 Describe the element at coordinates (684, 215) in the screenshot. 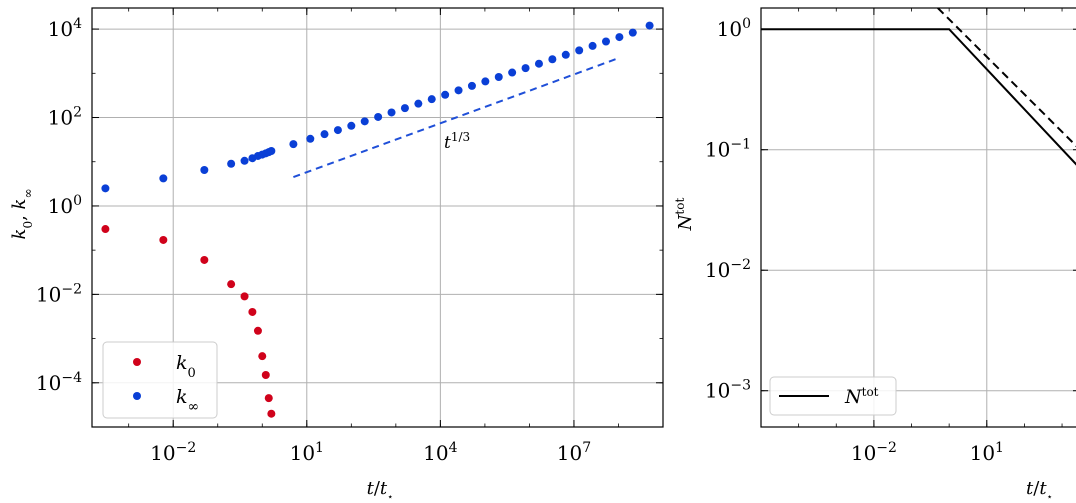

I see `right-y-axis-label: Ntot` at that location.